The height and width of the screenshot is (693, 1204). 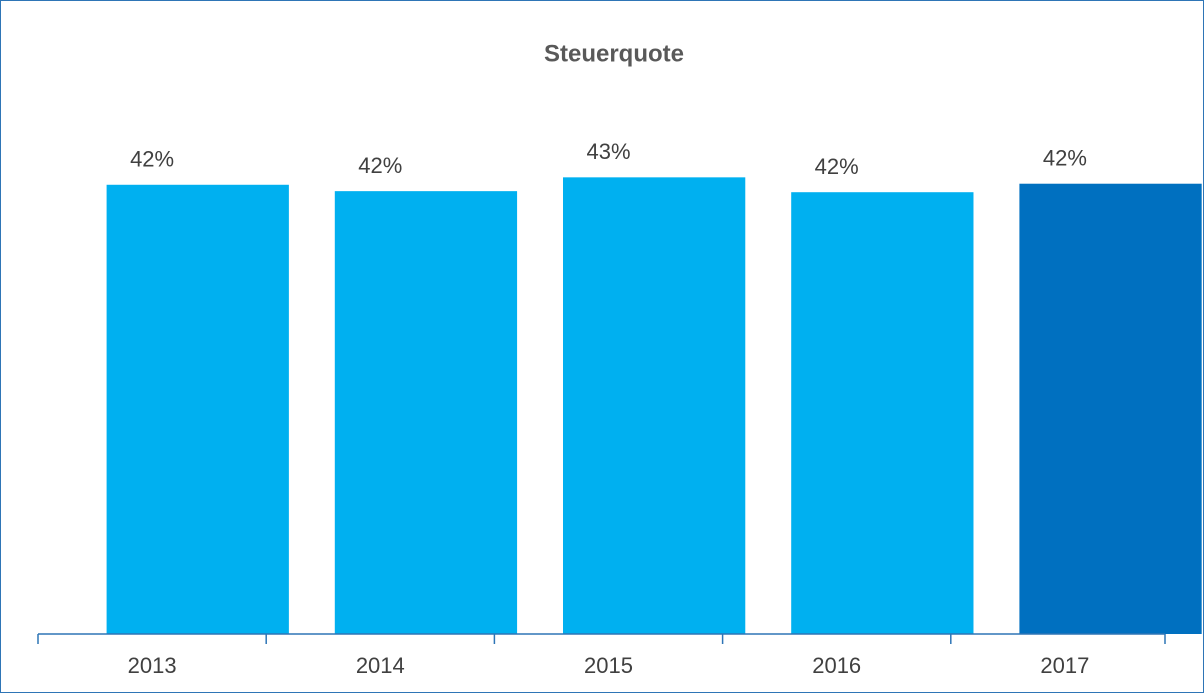 I want to click on x-tick-label: 2016, so click(x=836, y=665).